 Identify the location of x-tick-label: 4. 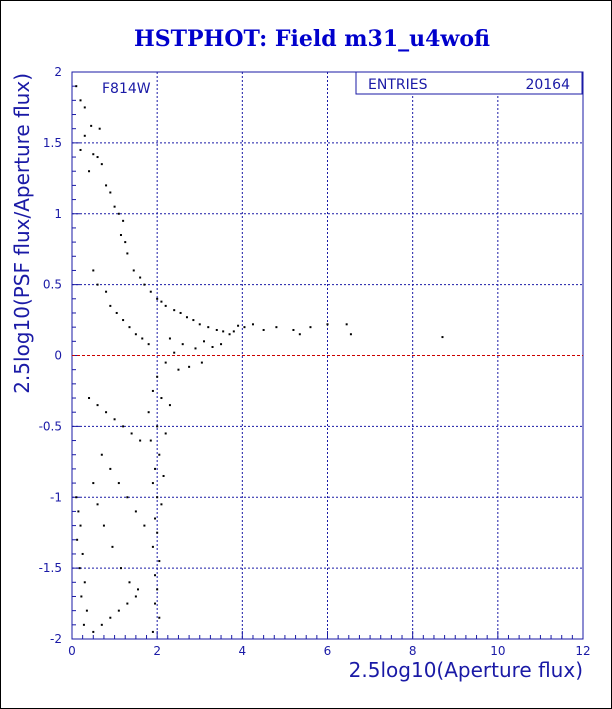
(243, 651).